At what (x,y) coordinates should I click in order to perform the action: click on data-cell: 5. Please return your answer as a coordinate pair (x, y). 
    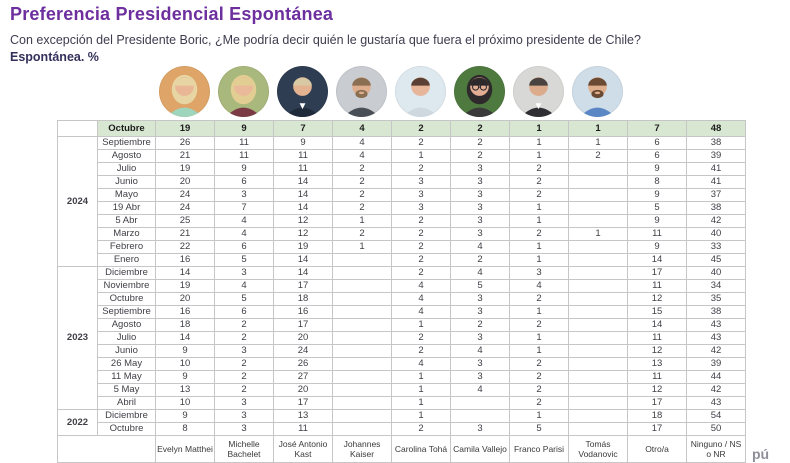
    Looking at the image, I should click on (657, 208).